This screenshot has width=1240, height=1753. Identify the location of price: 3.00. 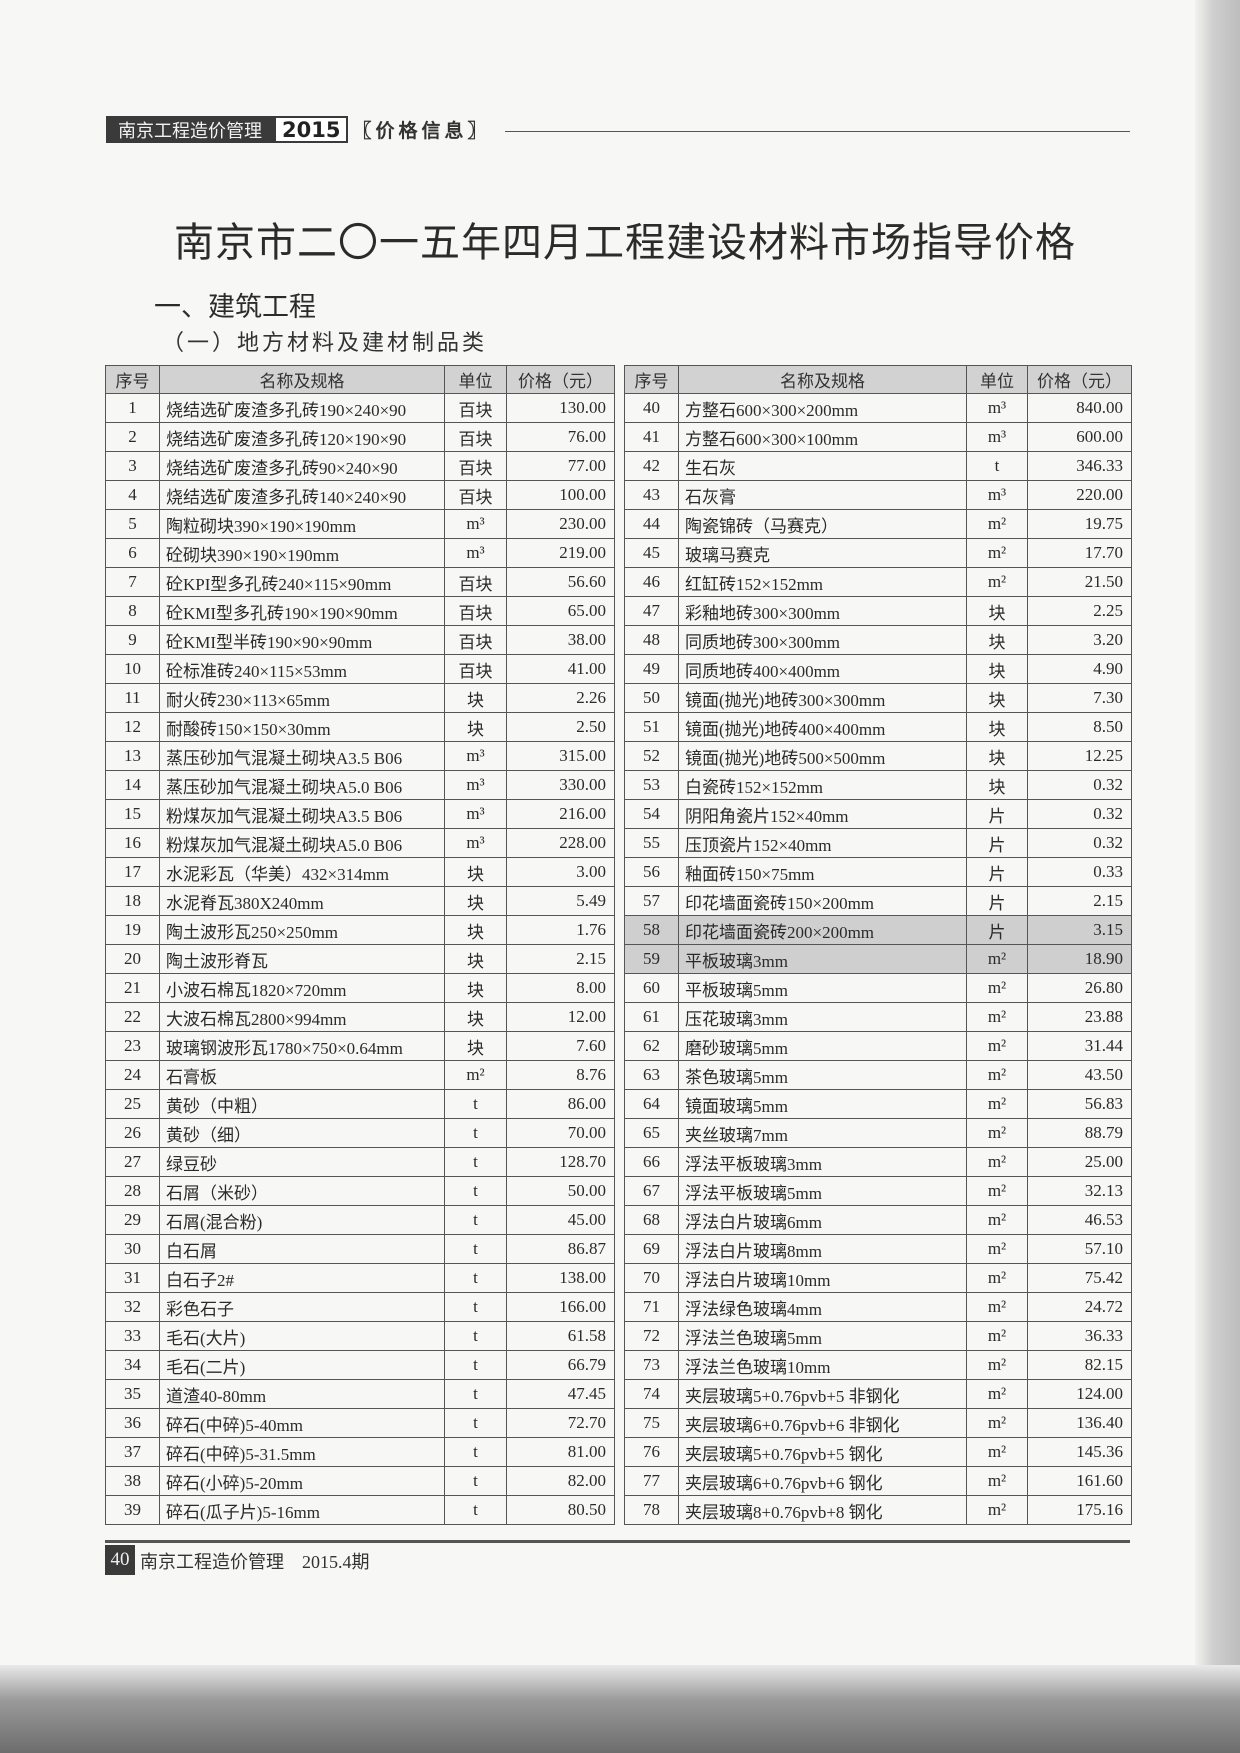
(560, 872).